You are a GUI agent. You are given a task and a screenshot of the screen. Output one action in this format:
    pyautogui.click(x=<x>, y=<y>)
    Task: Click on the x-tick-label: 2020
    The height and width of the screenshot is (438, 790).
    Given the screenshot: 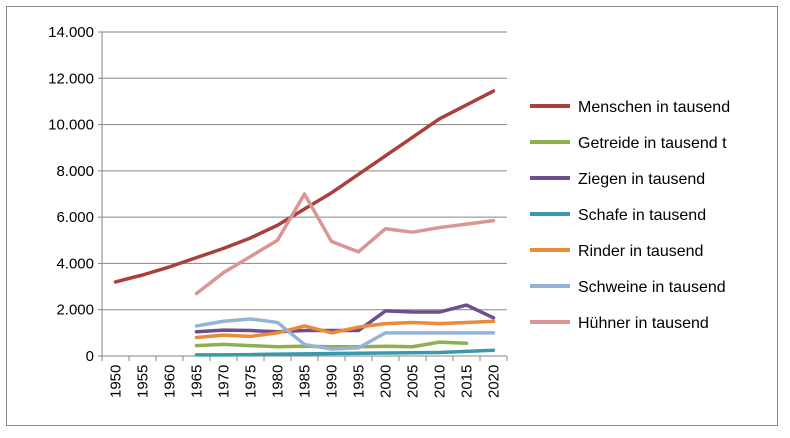 What is the action you would take?
    pyautogui.click(x=494, y=381)
    